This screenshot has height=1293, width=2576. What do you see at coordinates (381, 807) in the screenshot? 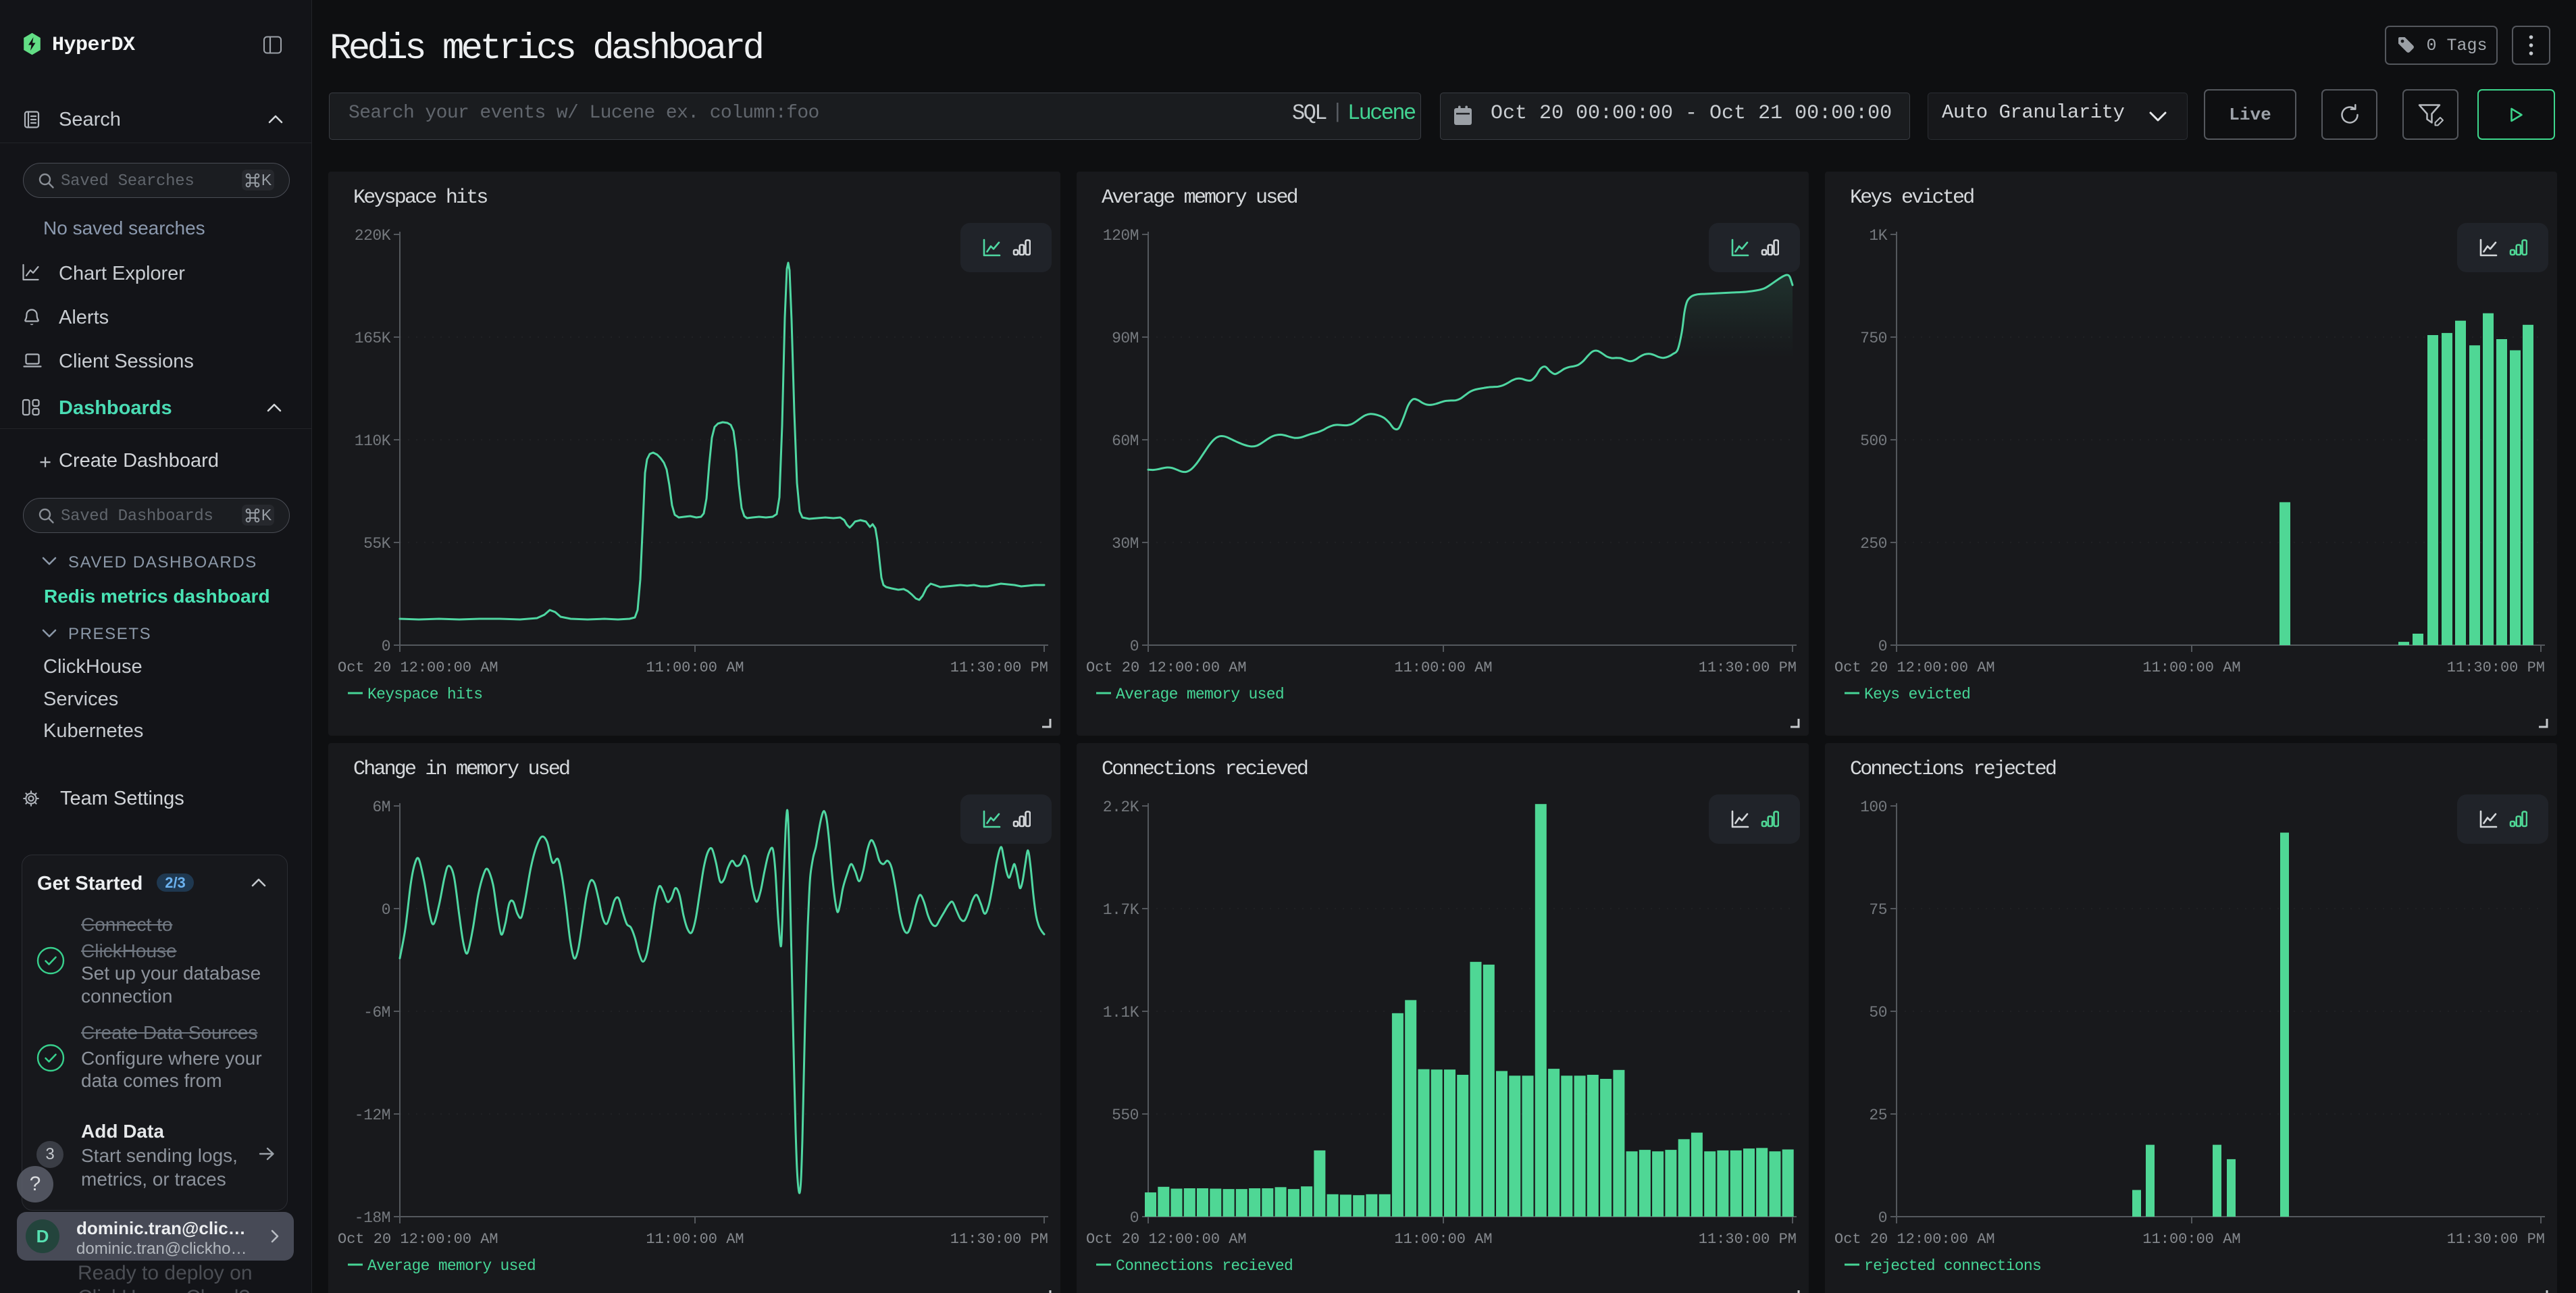
I see `svg-text: 6M` at bounding box center [381, 807].